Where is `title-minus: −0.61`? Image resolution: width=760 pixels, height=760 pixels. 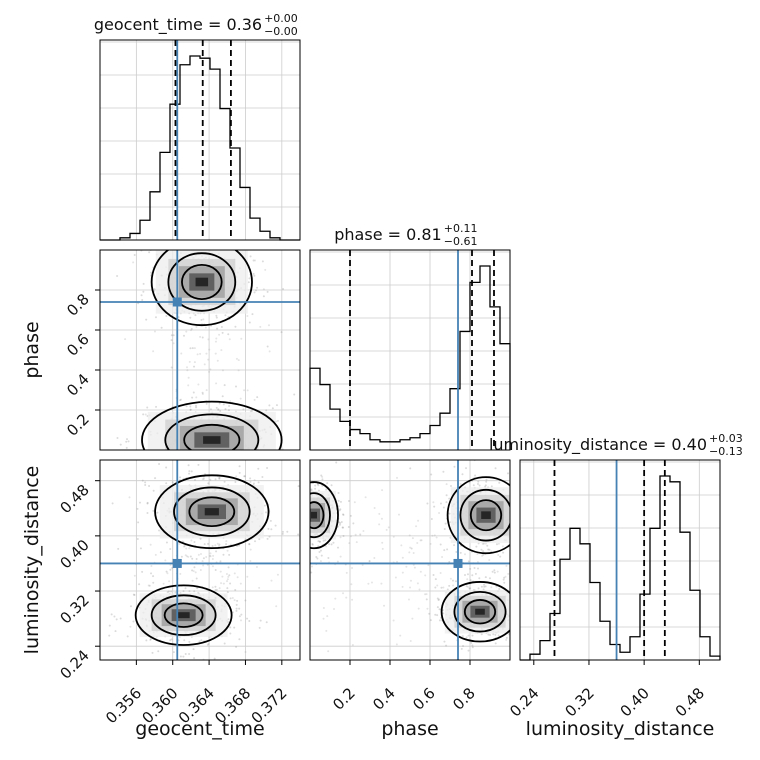 title-minus: −0.61 is located at coordinates (461, 241).